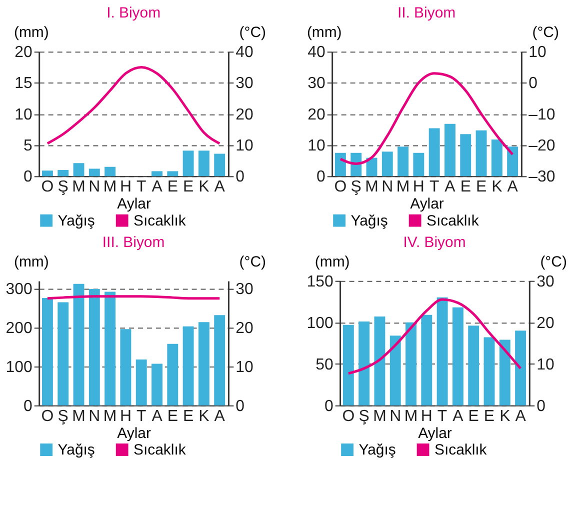 The image size is (572, 510). What do you see at coordinates (320, 281) in the screenshot?
I see `y-tick-label: 150` at bounding box center [320, 281].